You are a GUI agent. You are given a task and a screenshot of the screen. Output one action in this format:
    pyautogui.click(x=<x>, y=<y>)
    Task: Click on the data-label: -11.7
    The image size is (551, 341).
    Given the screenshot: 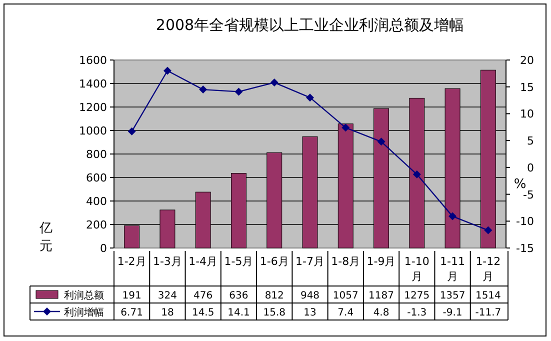 What is the action you would take?
    pyautogui.click(x=488, y=313)
    